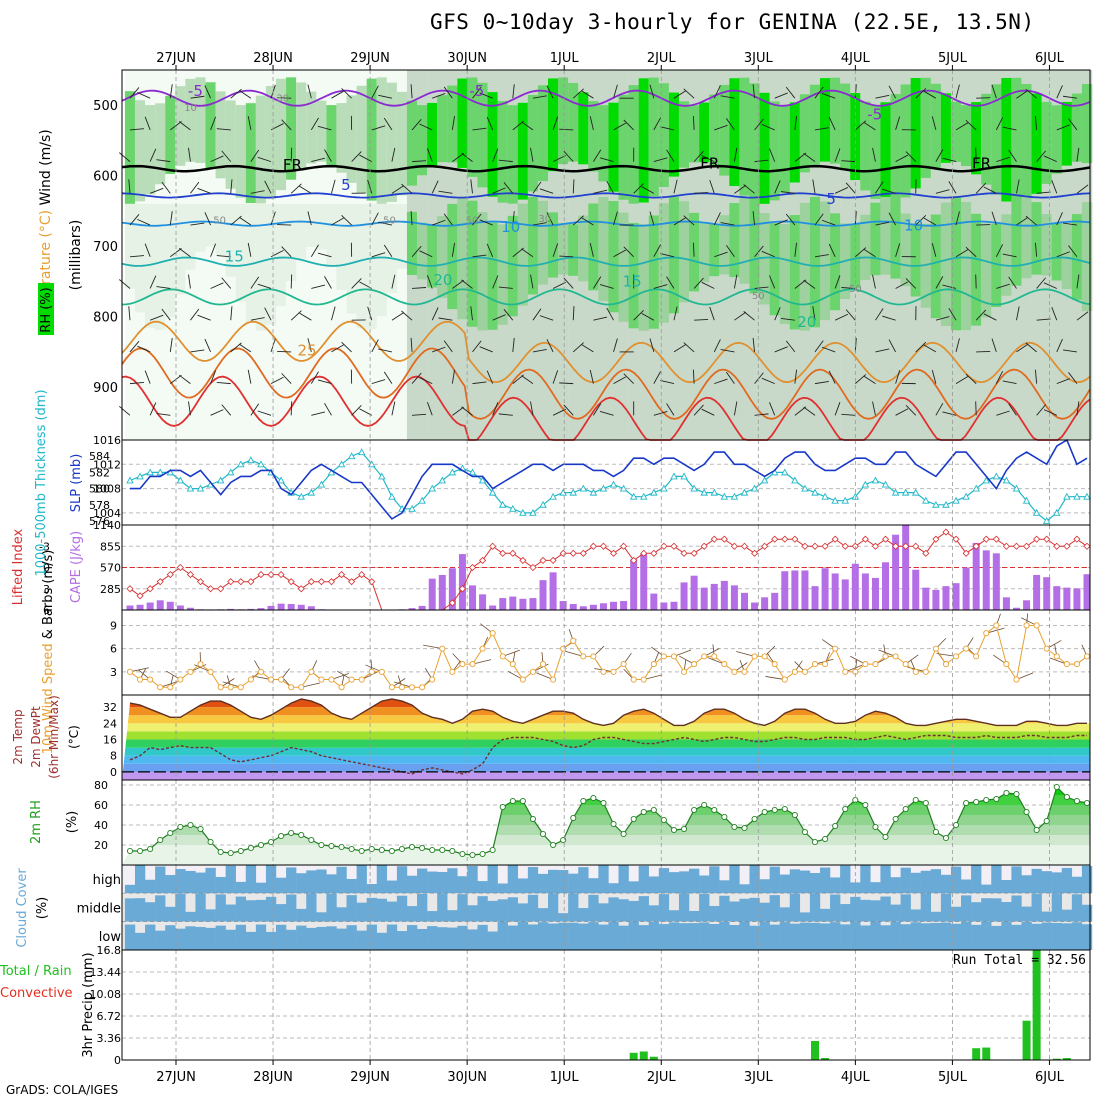 The image size is (1100, 1100). I want to click on thickness-tick: 582, so click(99, 472).